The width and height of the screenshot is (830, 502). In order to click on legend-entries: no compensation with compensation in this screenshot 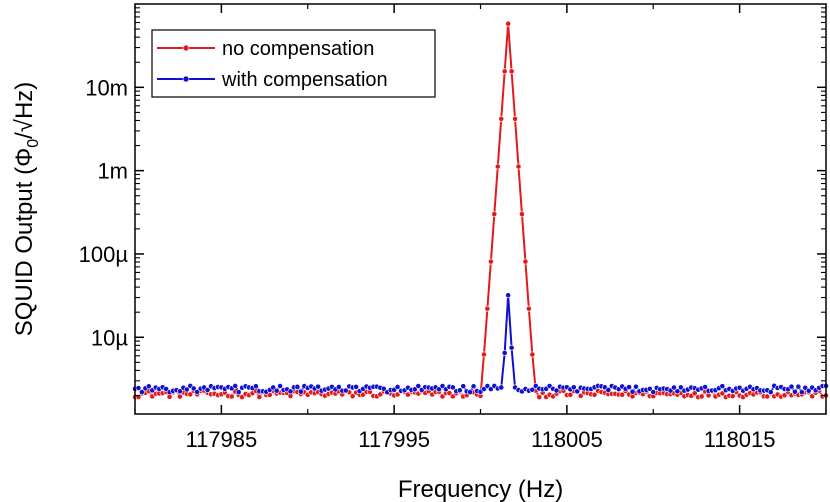, I will do `click(272, 64)`.